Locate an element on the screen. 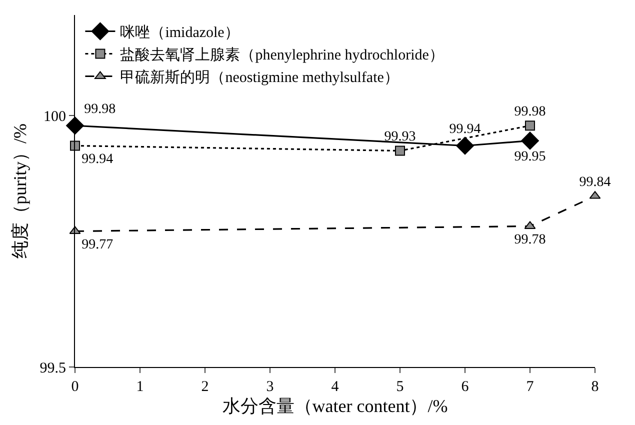 The image size is (635, 425). data-label: 99.77 is located at coordinates (98, 244).